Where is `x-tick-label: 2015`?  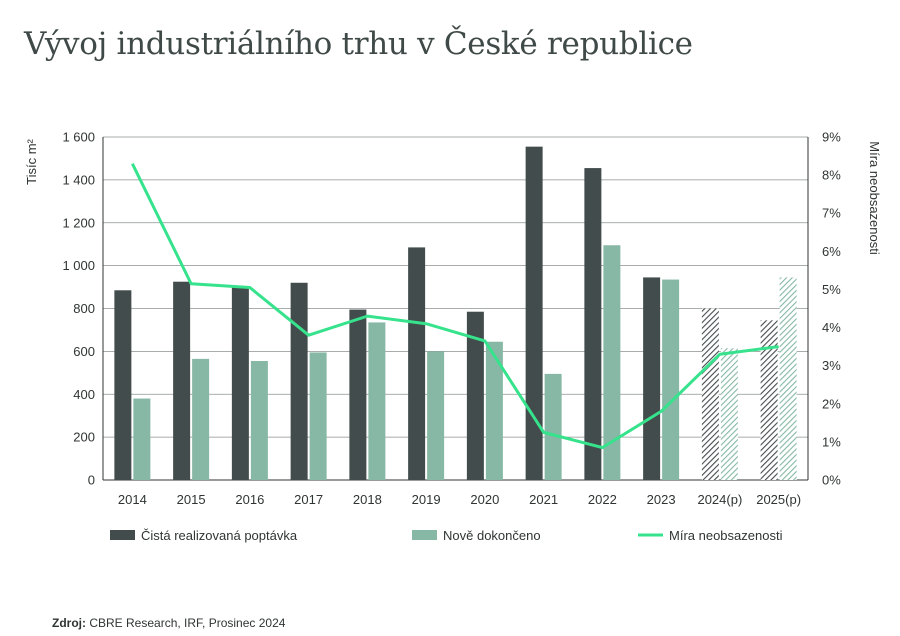
x-tick-label: 2015 is located at coordinates (191, 499).